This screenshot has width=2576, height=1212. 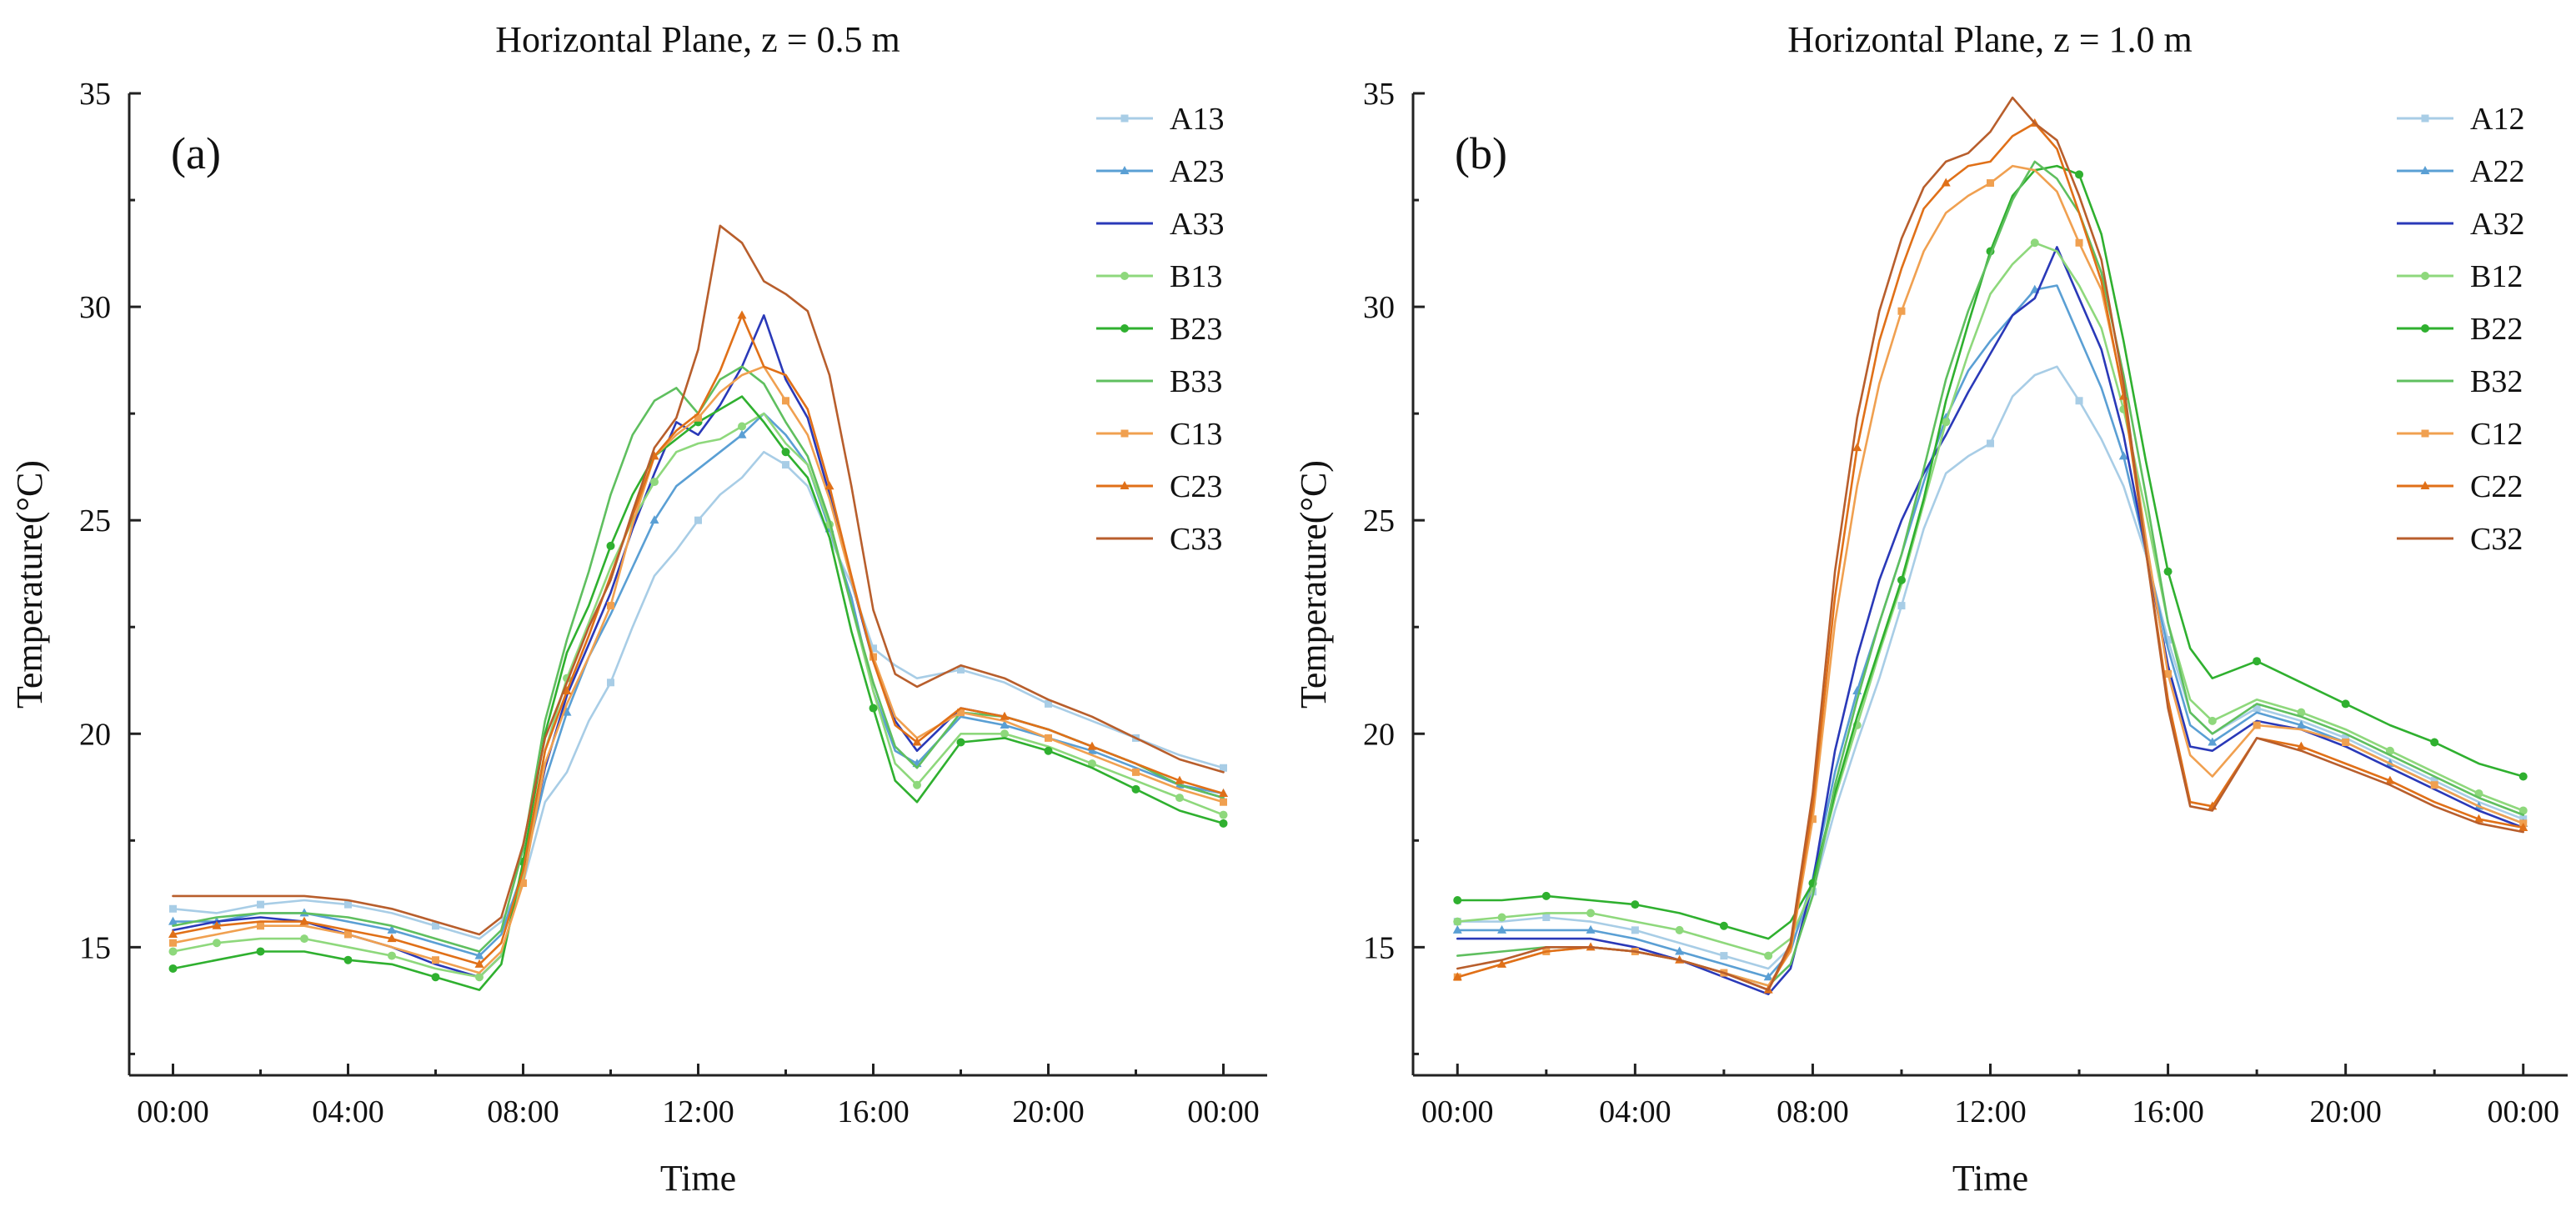 What do you see at coordinates (196, 153) in the screenshot?
I see `panel-label: (a)` at bounding box center [196, 153].